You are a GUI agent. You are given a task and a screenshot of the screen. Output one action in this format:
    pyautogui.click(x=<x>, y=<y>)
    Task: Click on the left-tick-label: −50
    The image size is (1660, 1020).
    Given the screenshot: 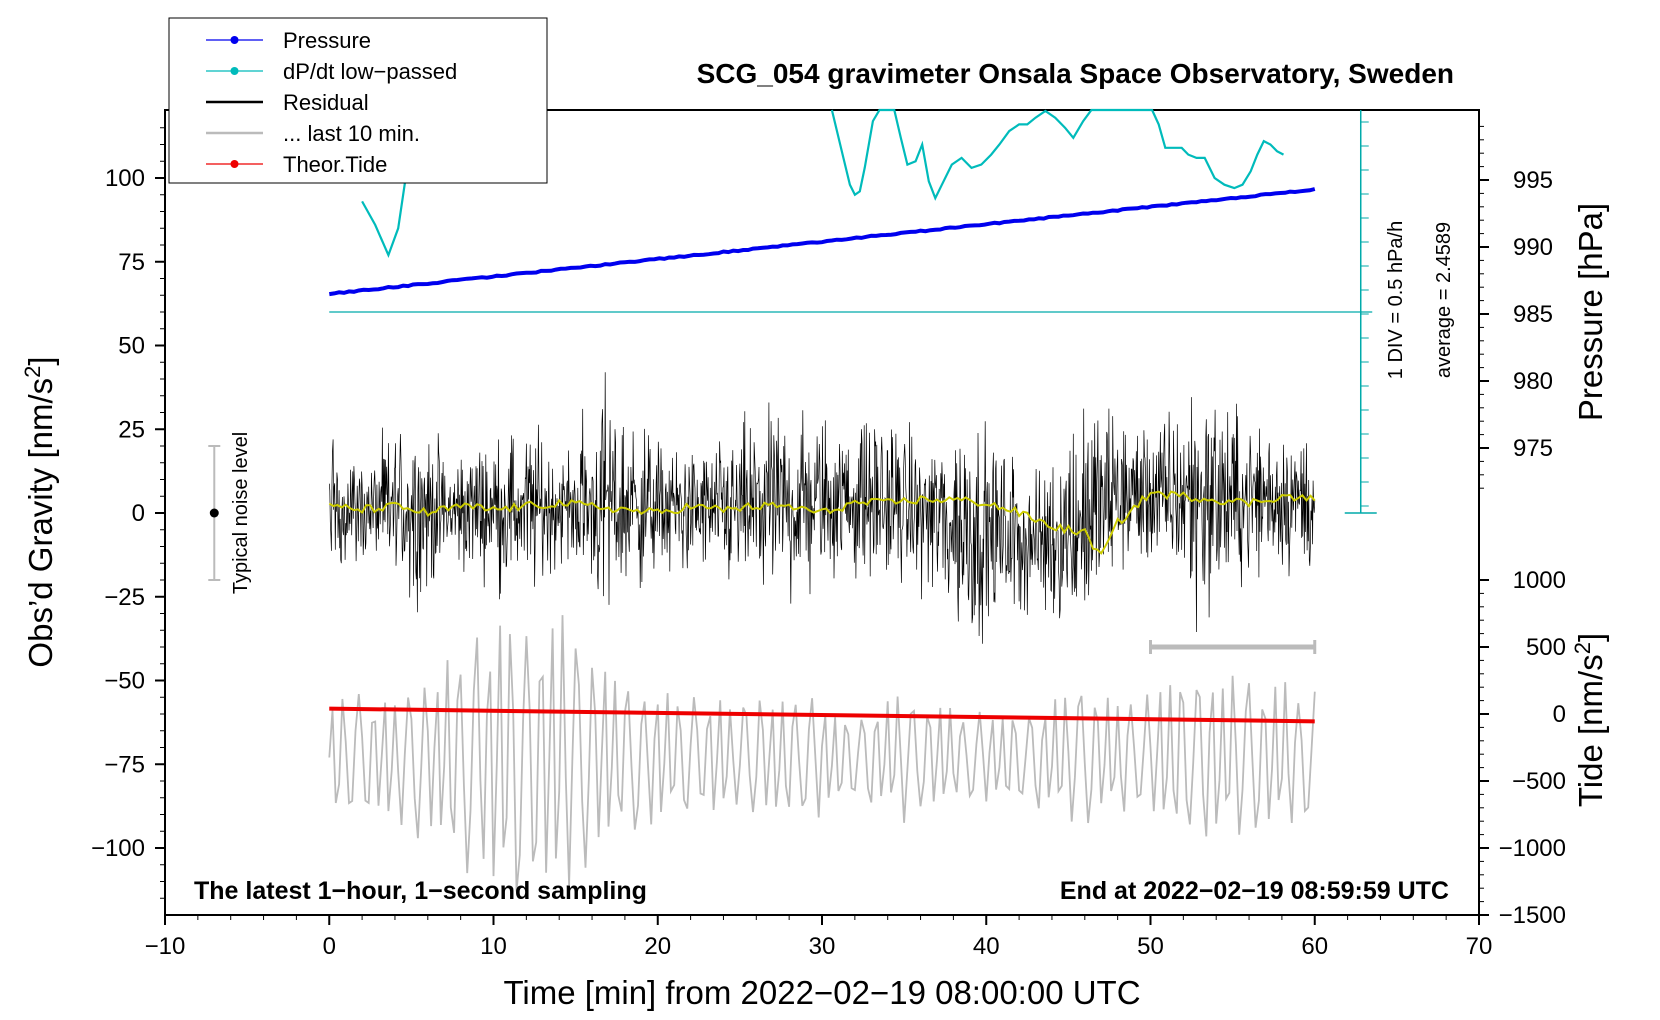 What is the action you would take?
    pyautogui.click(x=124, y=681)
    